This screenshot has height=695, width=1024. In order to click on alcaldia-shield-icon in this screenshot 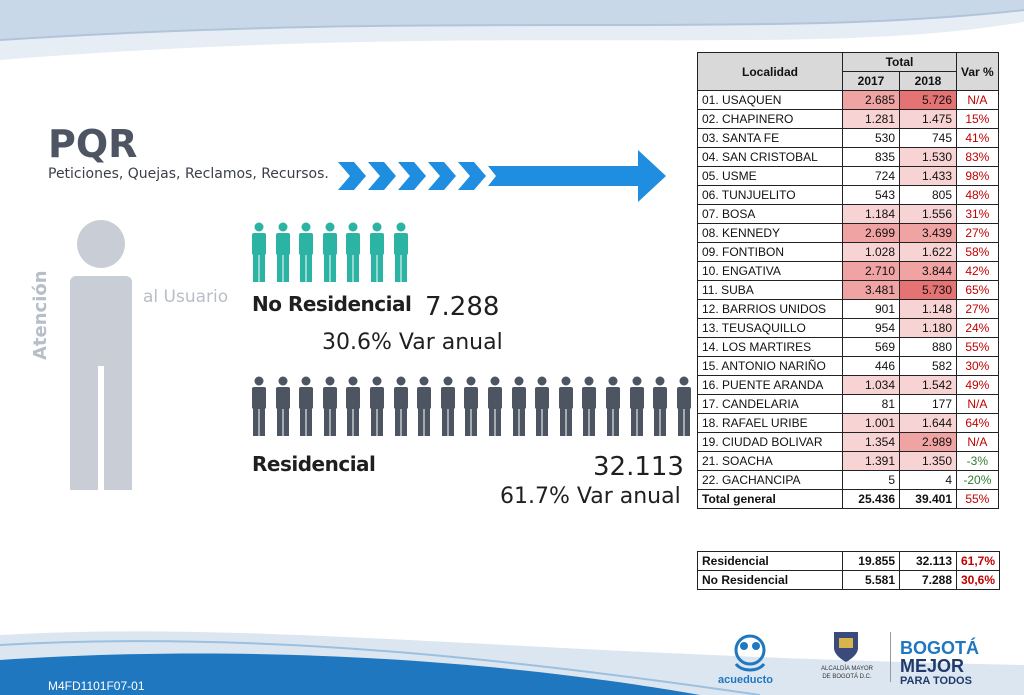, I will do `click(846, 647)`.